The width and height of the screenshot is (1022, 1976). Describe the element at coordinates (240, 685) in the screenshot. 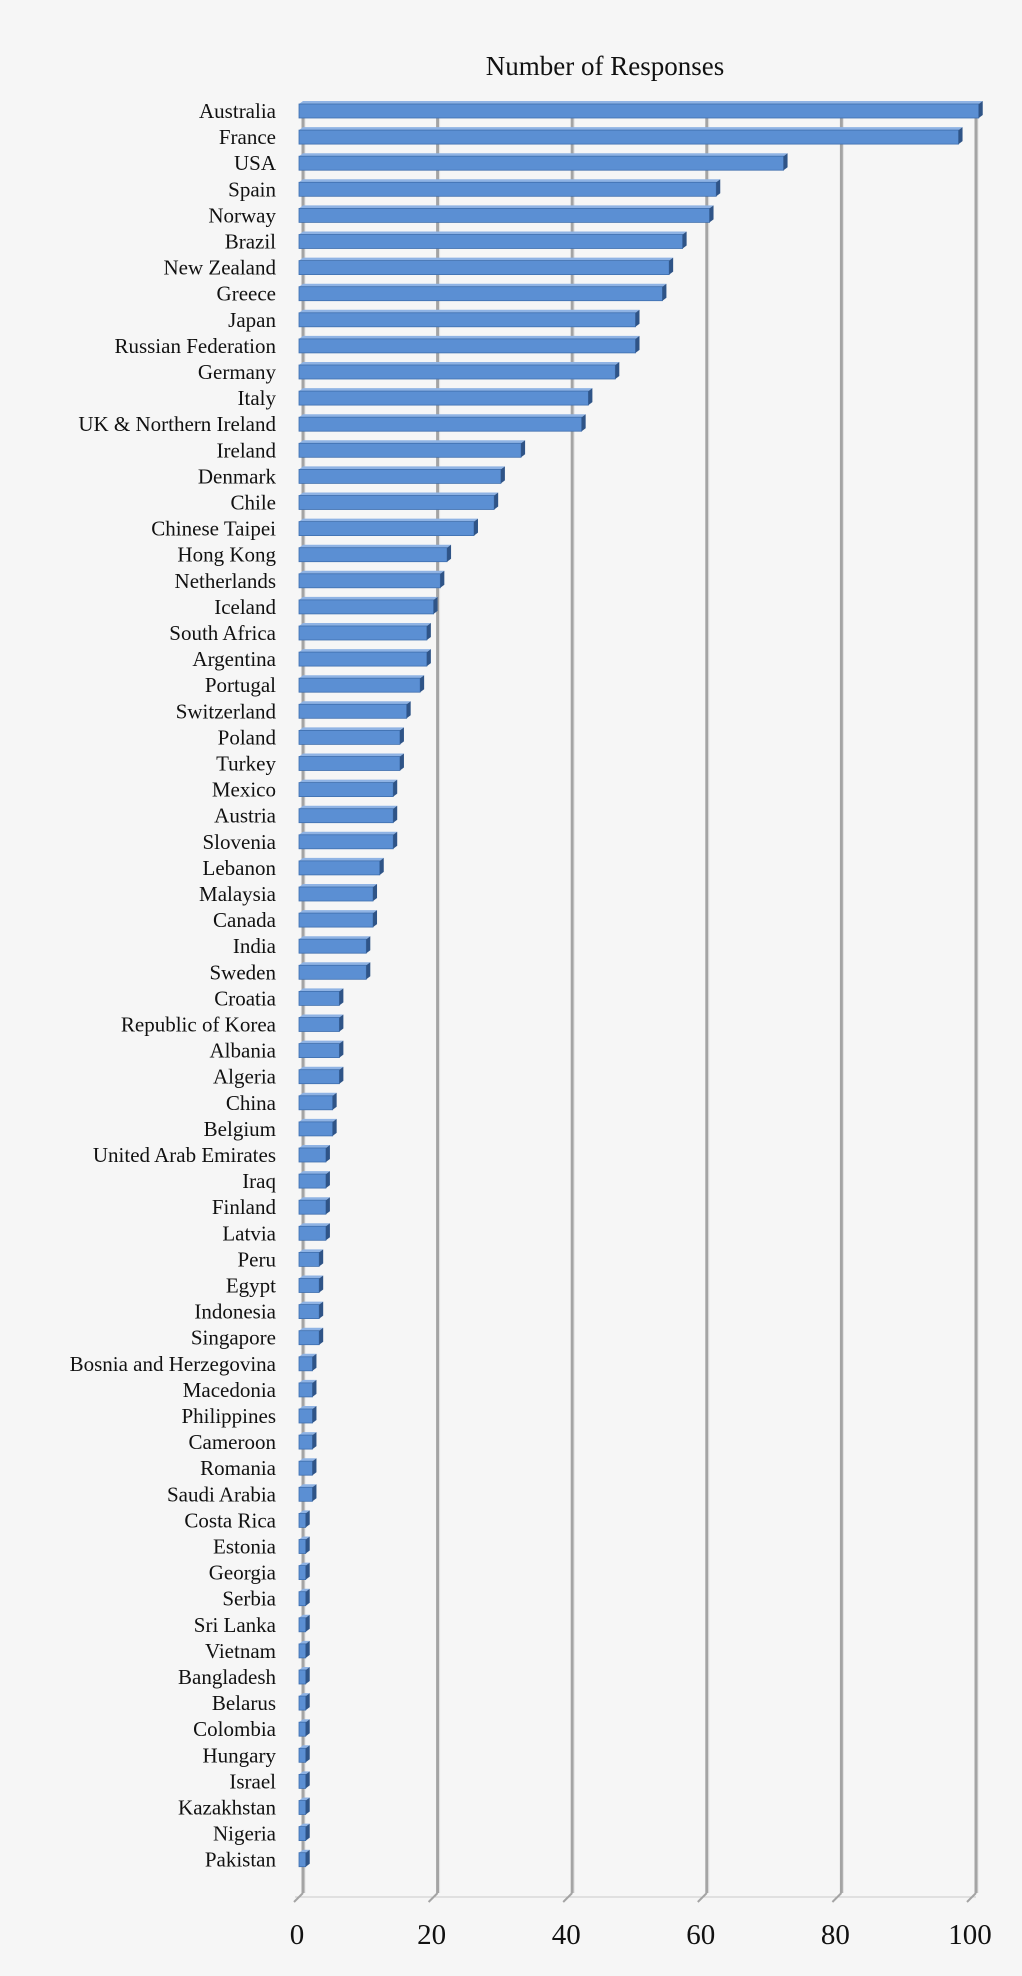

I see `category-label: Portugal` at that location.